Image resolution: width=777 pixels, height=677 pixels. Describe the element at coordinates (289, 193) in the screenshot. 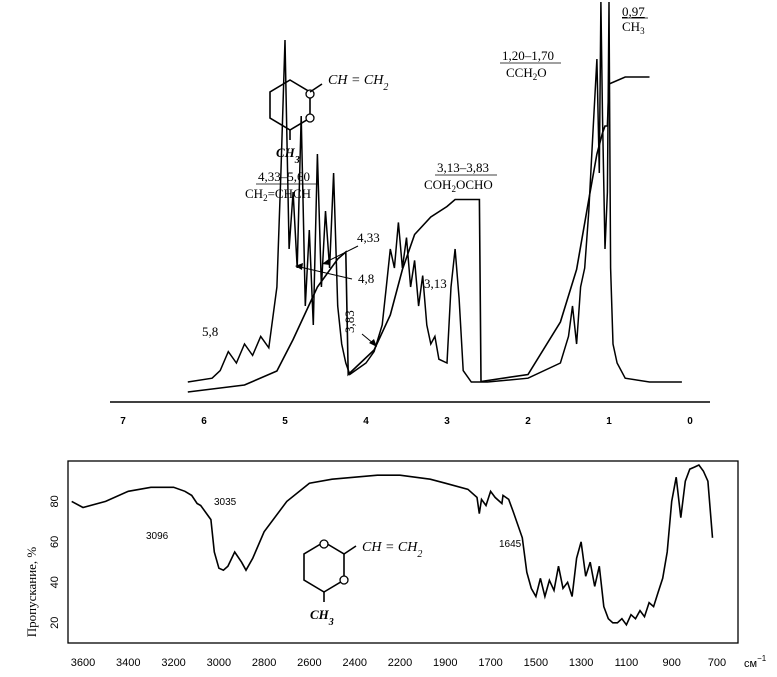

I see `annotation-ch2chch-group-b: =CHCH` at that location.